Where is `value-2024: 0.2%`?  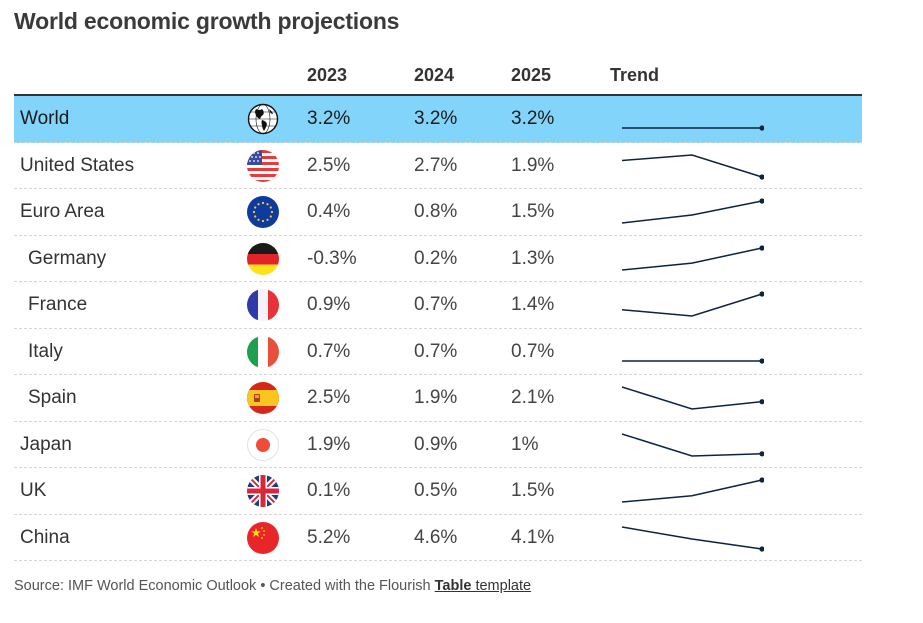 value-2024: 0.2% is located at coordinates (436, 258).